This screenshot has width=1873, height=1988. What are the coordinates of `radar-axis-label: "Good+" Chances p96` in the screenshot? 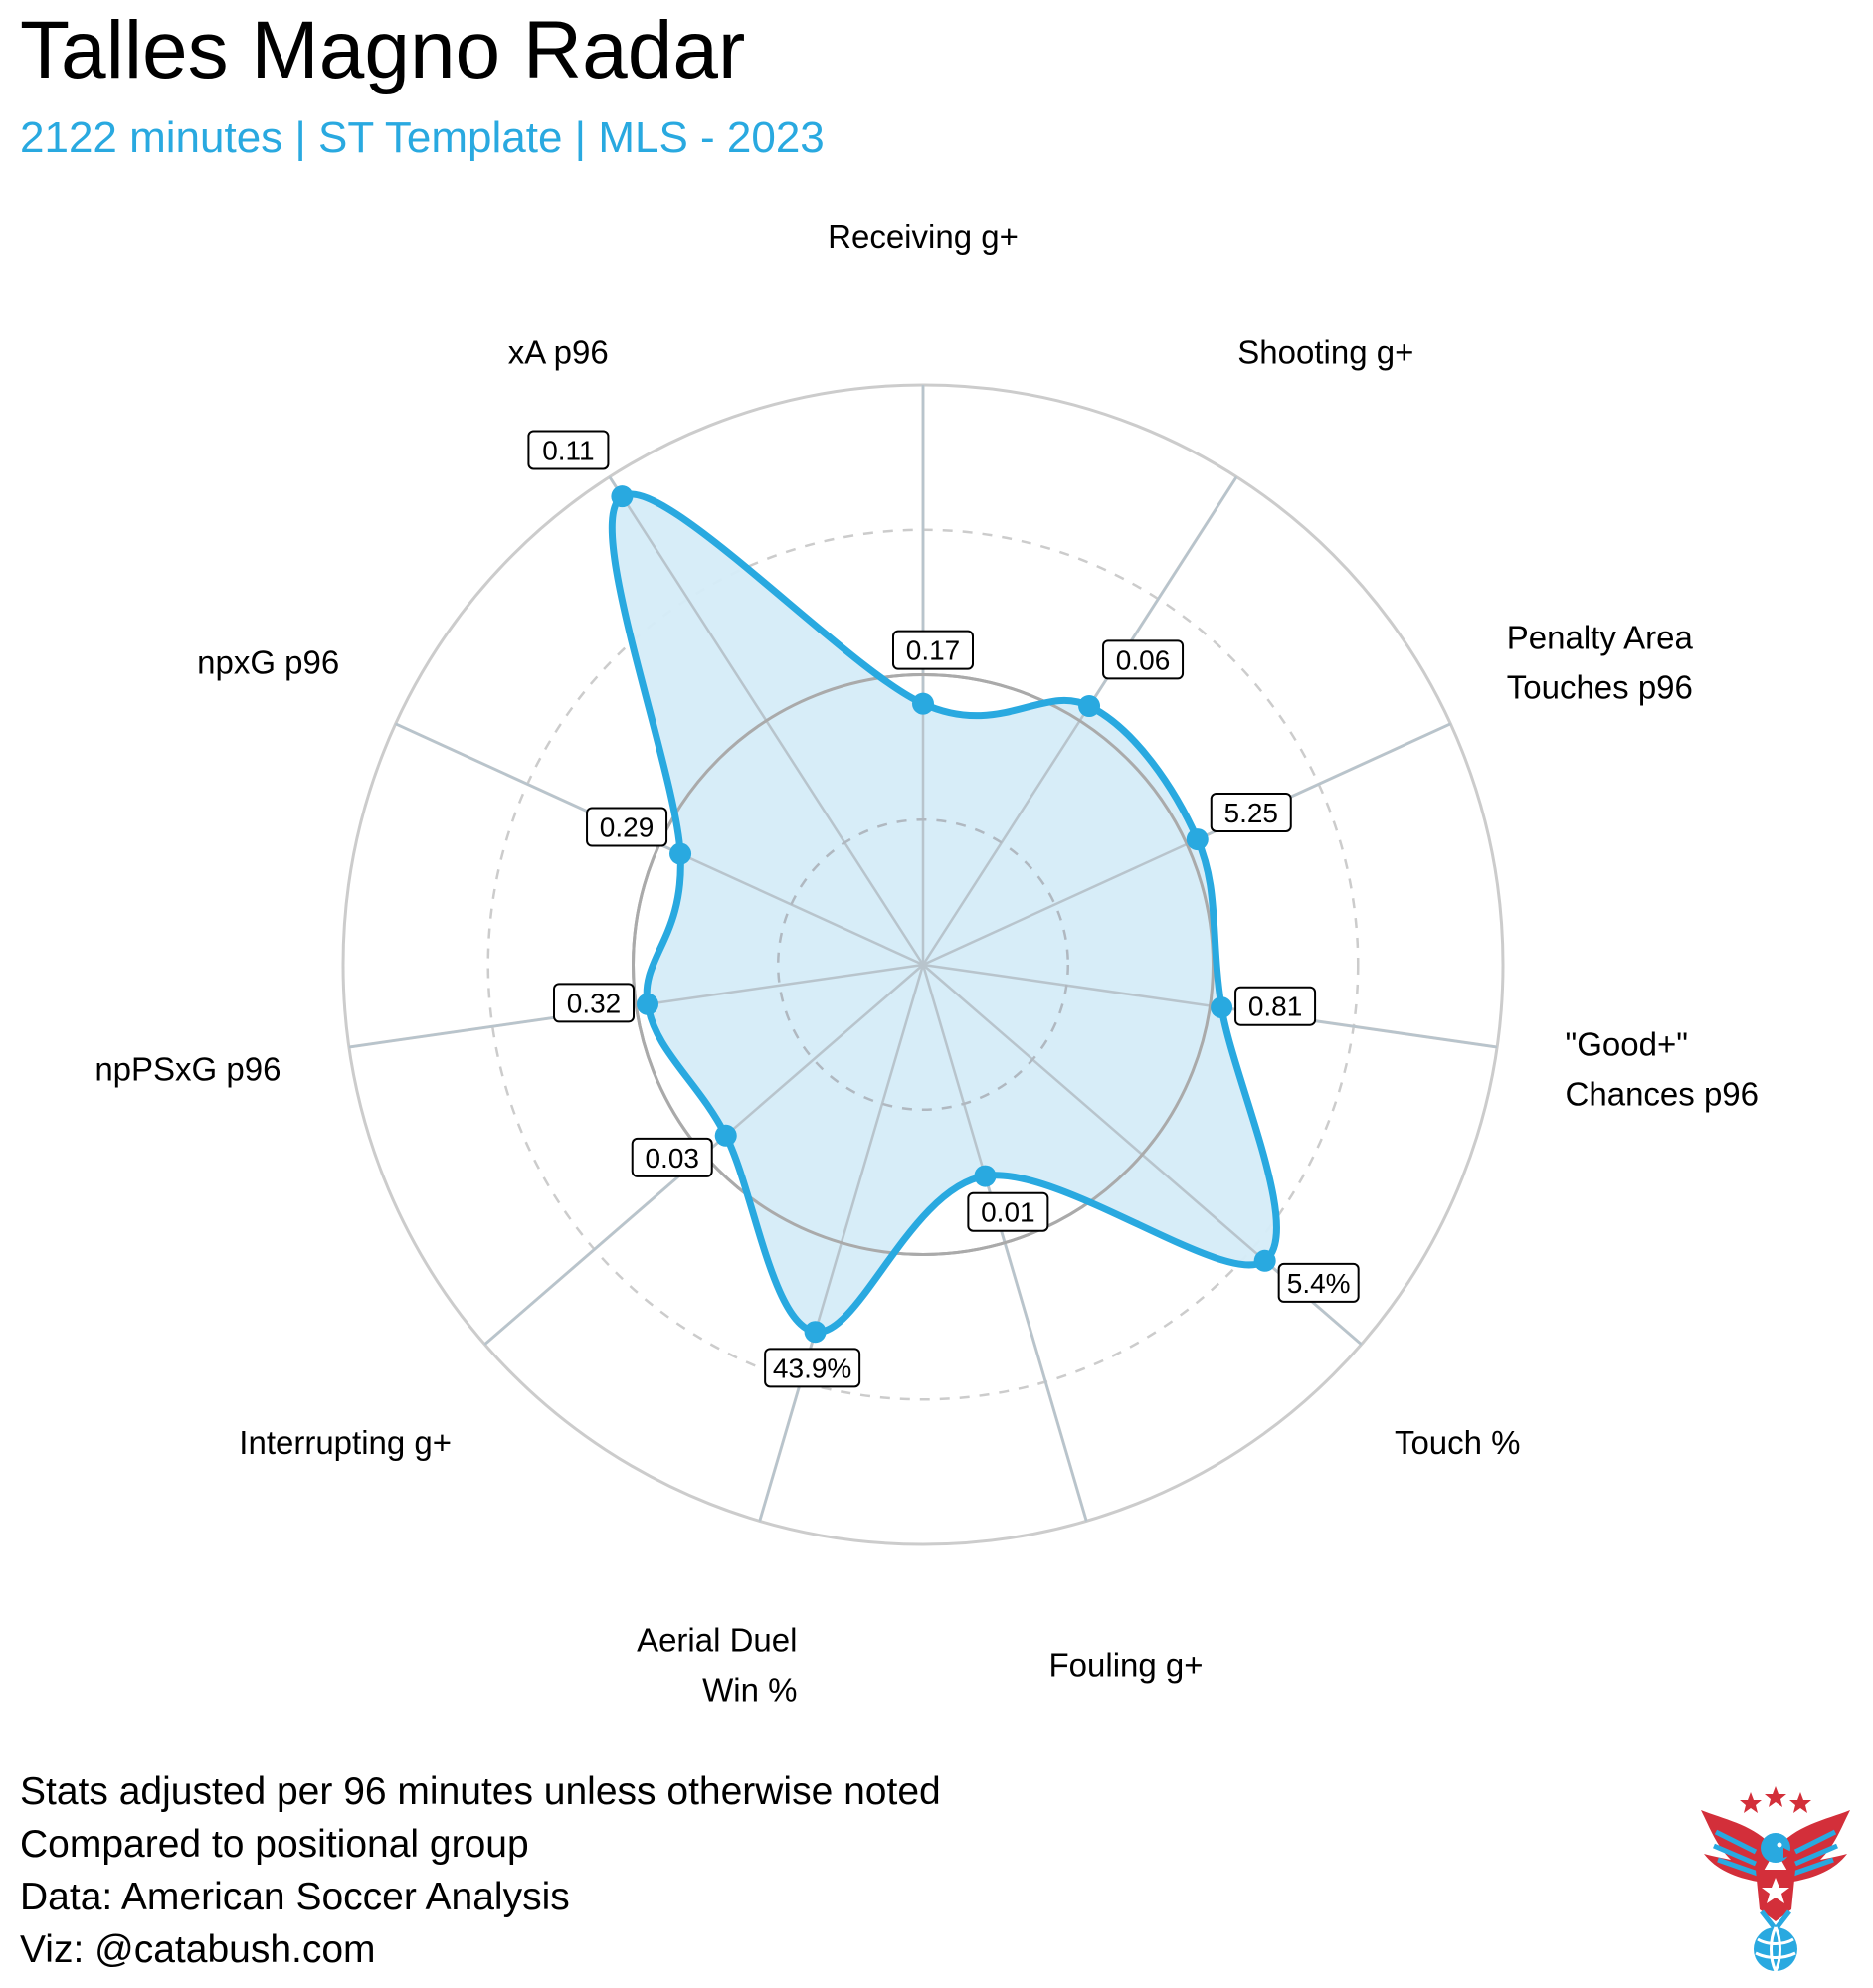 It's located at (1662, 1068).